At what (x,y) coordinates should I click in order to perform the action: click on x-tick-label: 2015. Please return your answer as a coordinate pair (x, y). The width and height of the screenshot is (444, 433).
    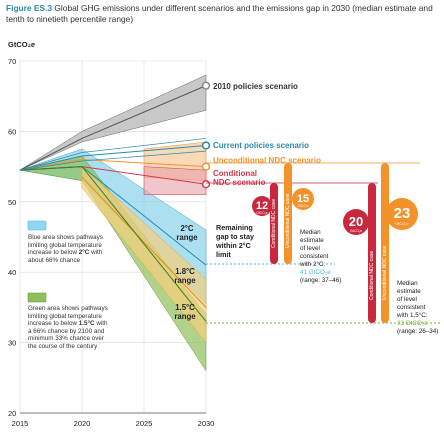
    Looking at the image, I should click on (20, 423).